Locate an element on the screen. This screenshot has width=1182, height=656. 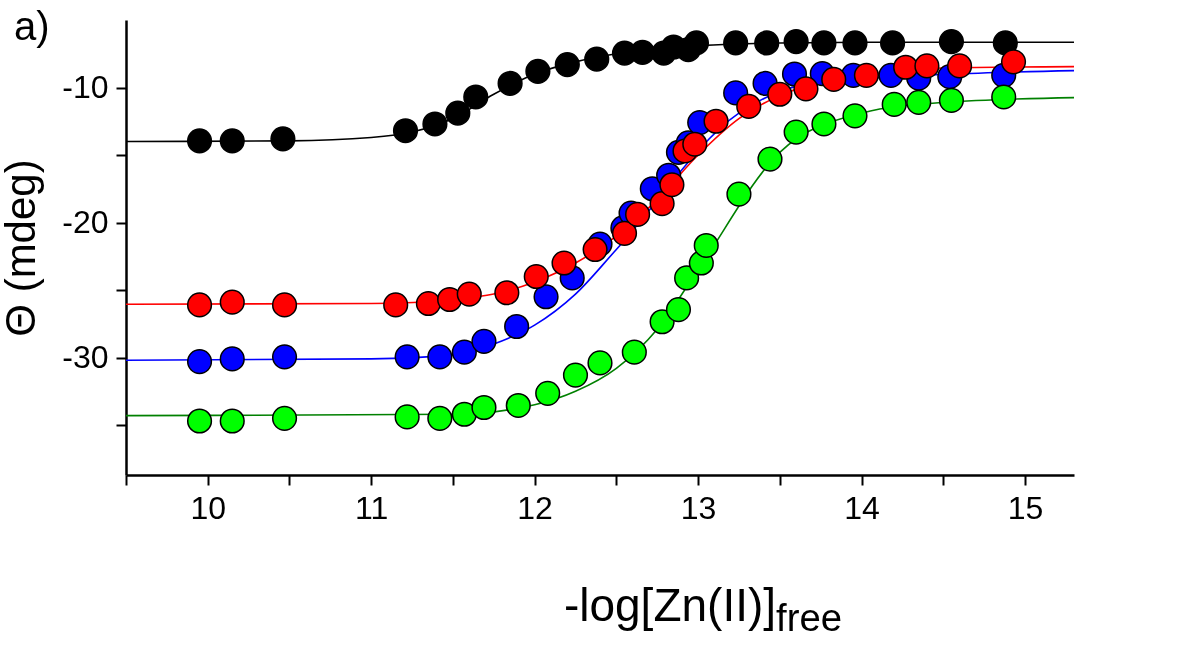
y-tick-label: -30 is located at coordinates (85, 357).